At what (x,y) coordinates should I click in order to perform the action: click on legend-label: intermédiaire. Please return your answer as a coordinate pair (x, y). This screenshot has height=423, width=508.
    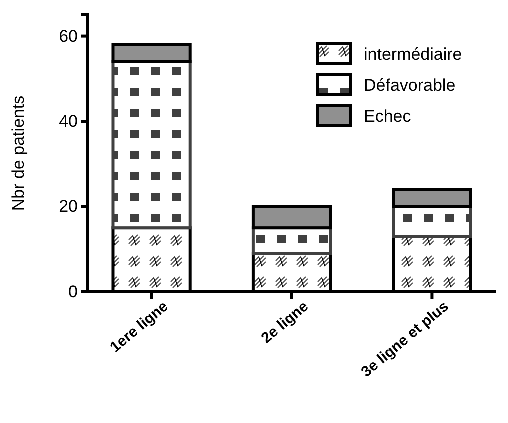
    Looking at the image, I should click on (413, 54).